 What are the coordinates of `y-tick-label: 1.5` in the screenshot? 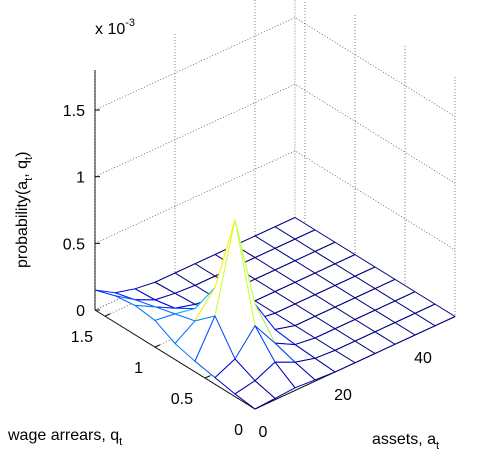 It's located at (82, 337).